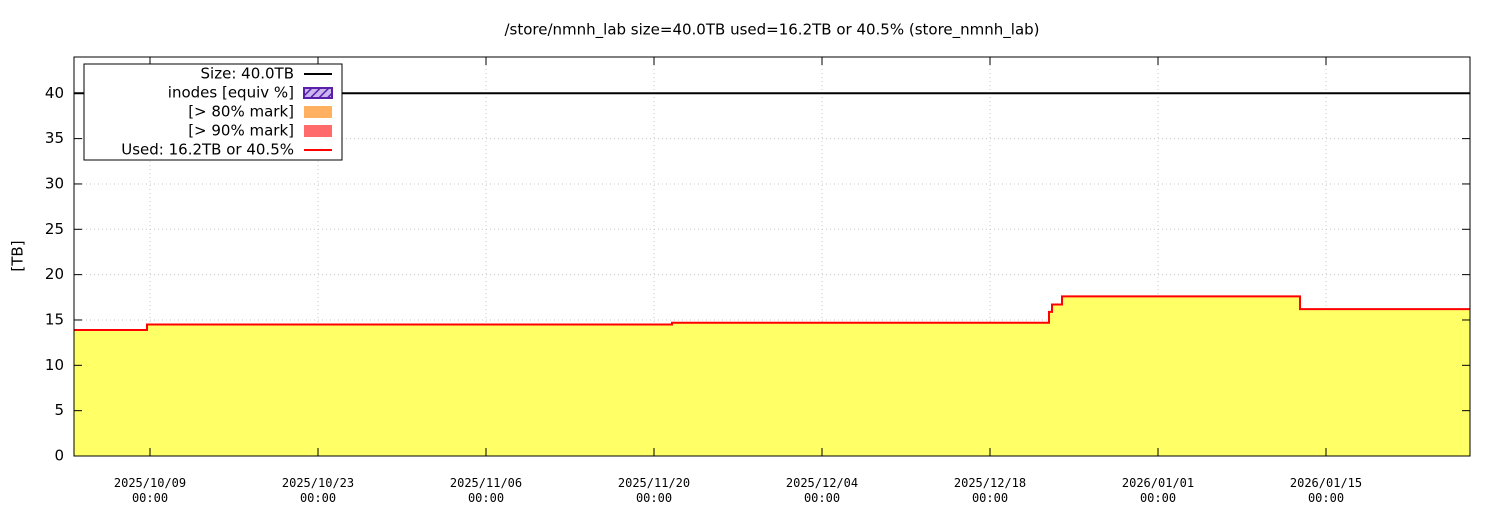 This screenshot has width=1500, height=520. Describe the element at coordinates (772, 313) in the screenshot. I see `series-line` at that location.